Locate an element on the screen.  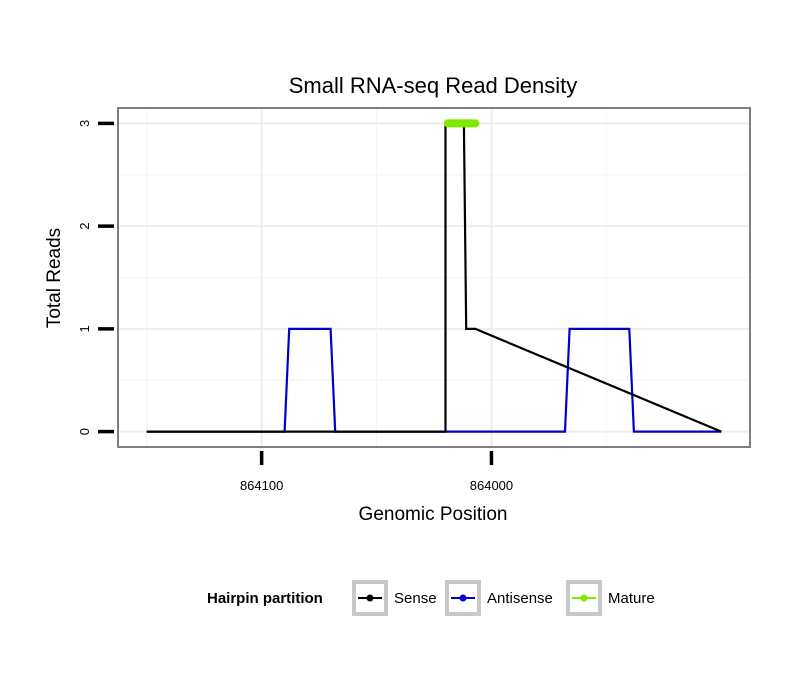
y-tick-label: 2 is located at coordinates (84, 226).